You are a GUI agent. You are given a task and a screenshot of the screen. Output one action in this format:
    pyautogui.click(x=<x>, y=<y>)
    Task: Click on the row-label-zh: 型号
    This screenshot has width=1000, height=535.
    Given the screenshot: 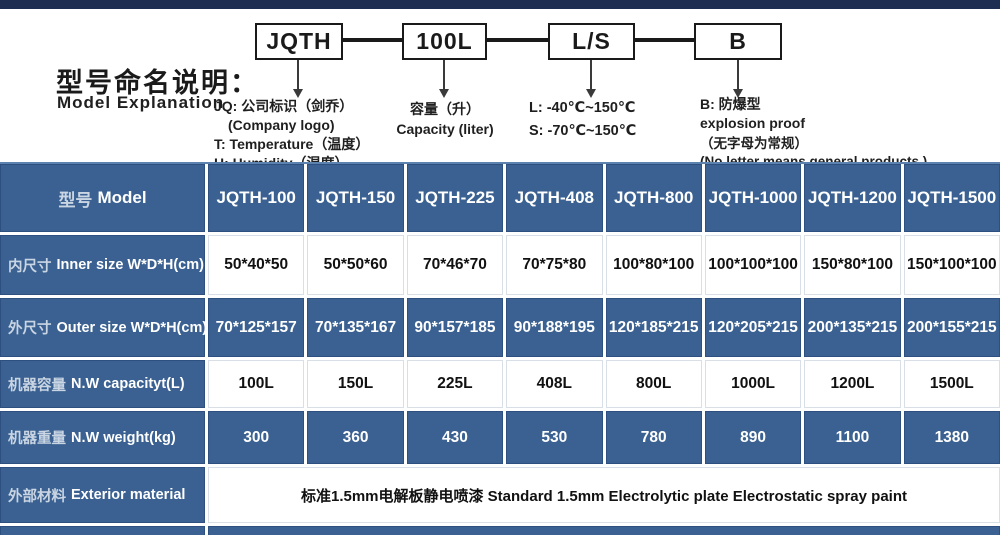 What is the action you would take?
    pyautogui.click(x=75, y=200)
    